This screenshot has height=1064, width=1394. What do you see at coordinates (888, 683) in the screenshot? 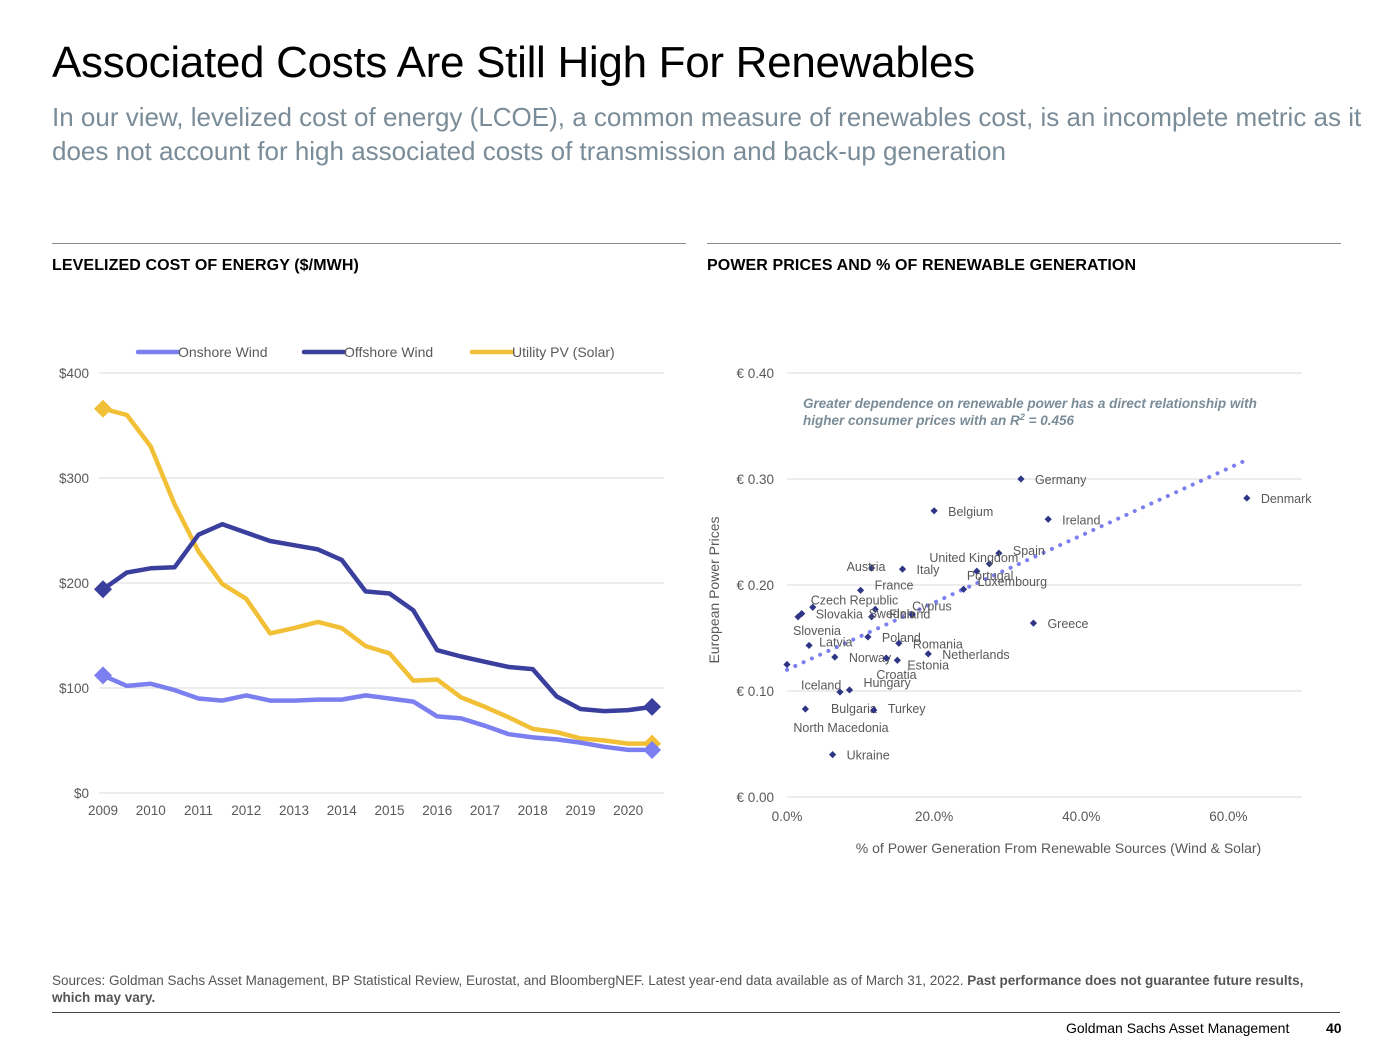
I see `scatter-point-label: Hungary` at bounding box center [888, 683].